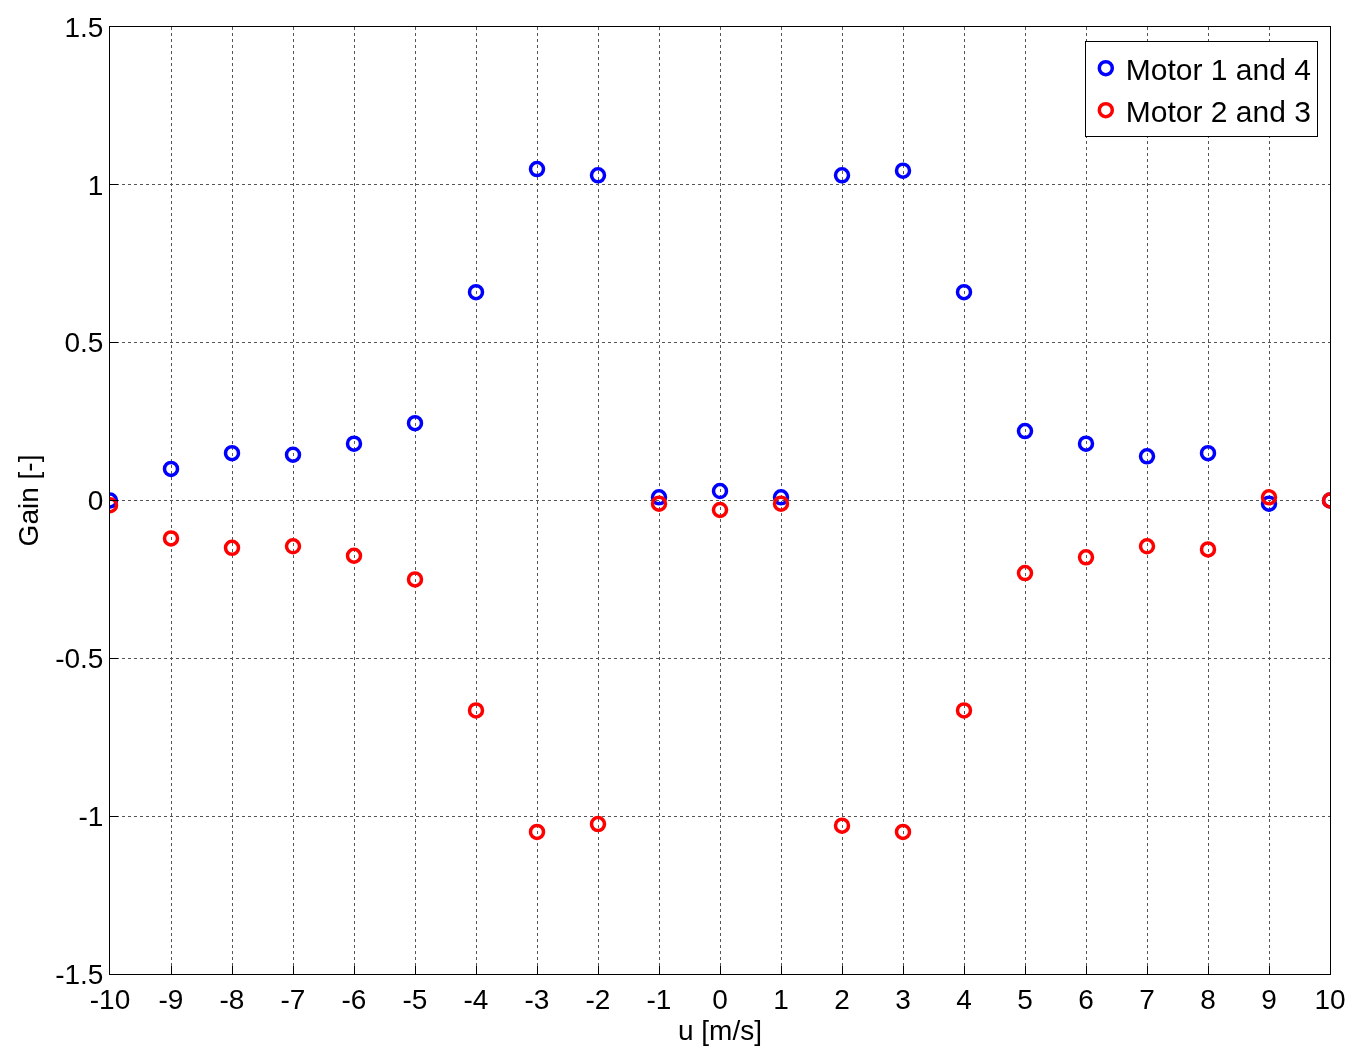  Describe the element at coordinates (232, 999) in the screenshot. I see `x-tick-label: -8` at that location.